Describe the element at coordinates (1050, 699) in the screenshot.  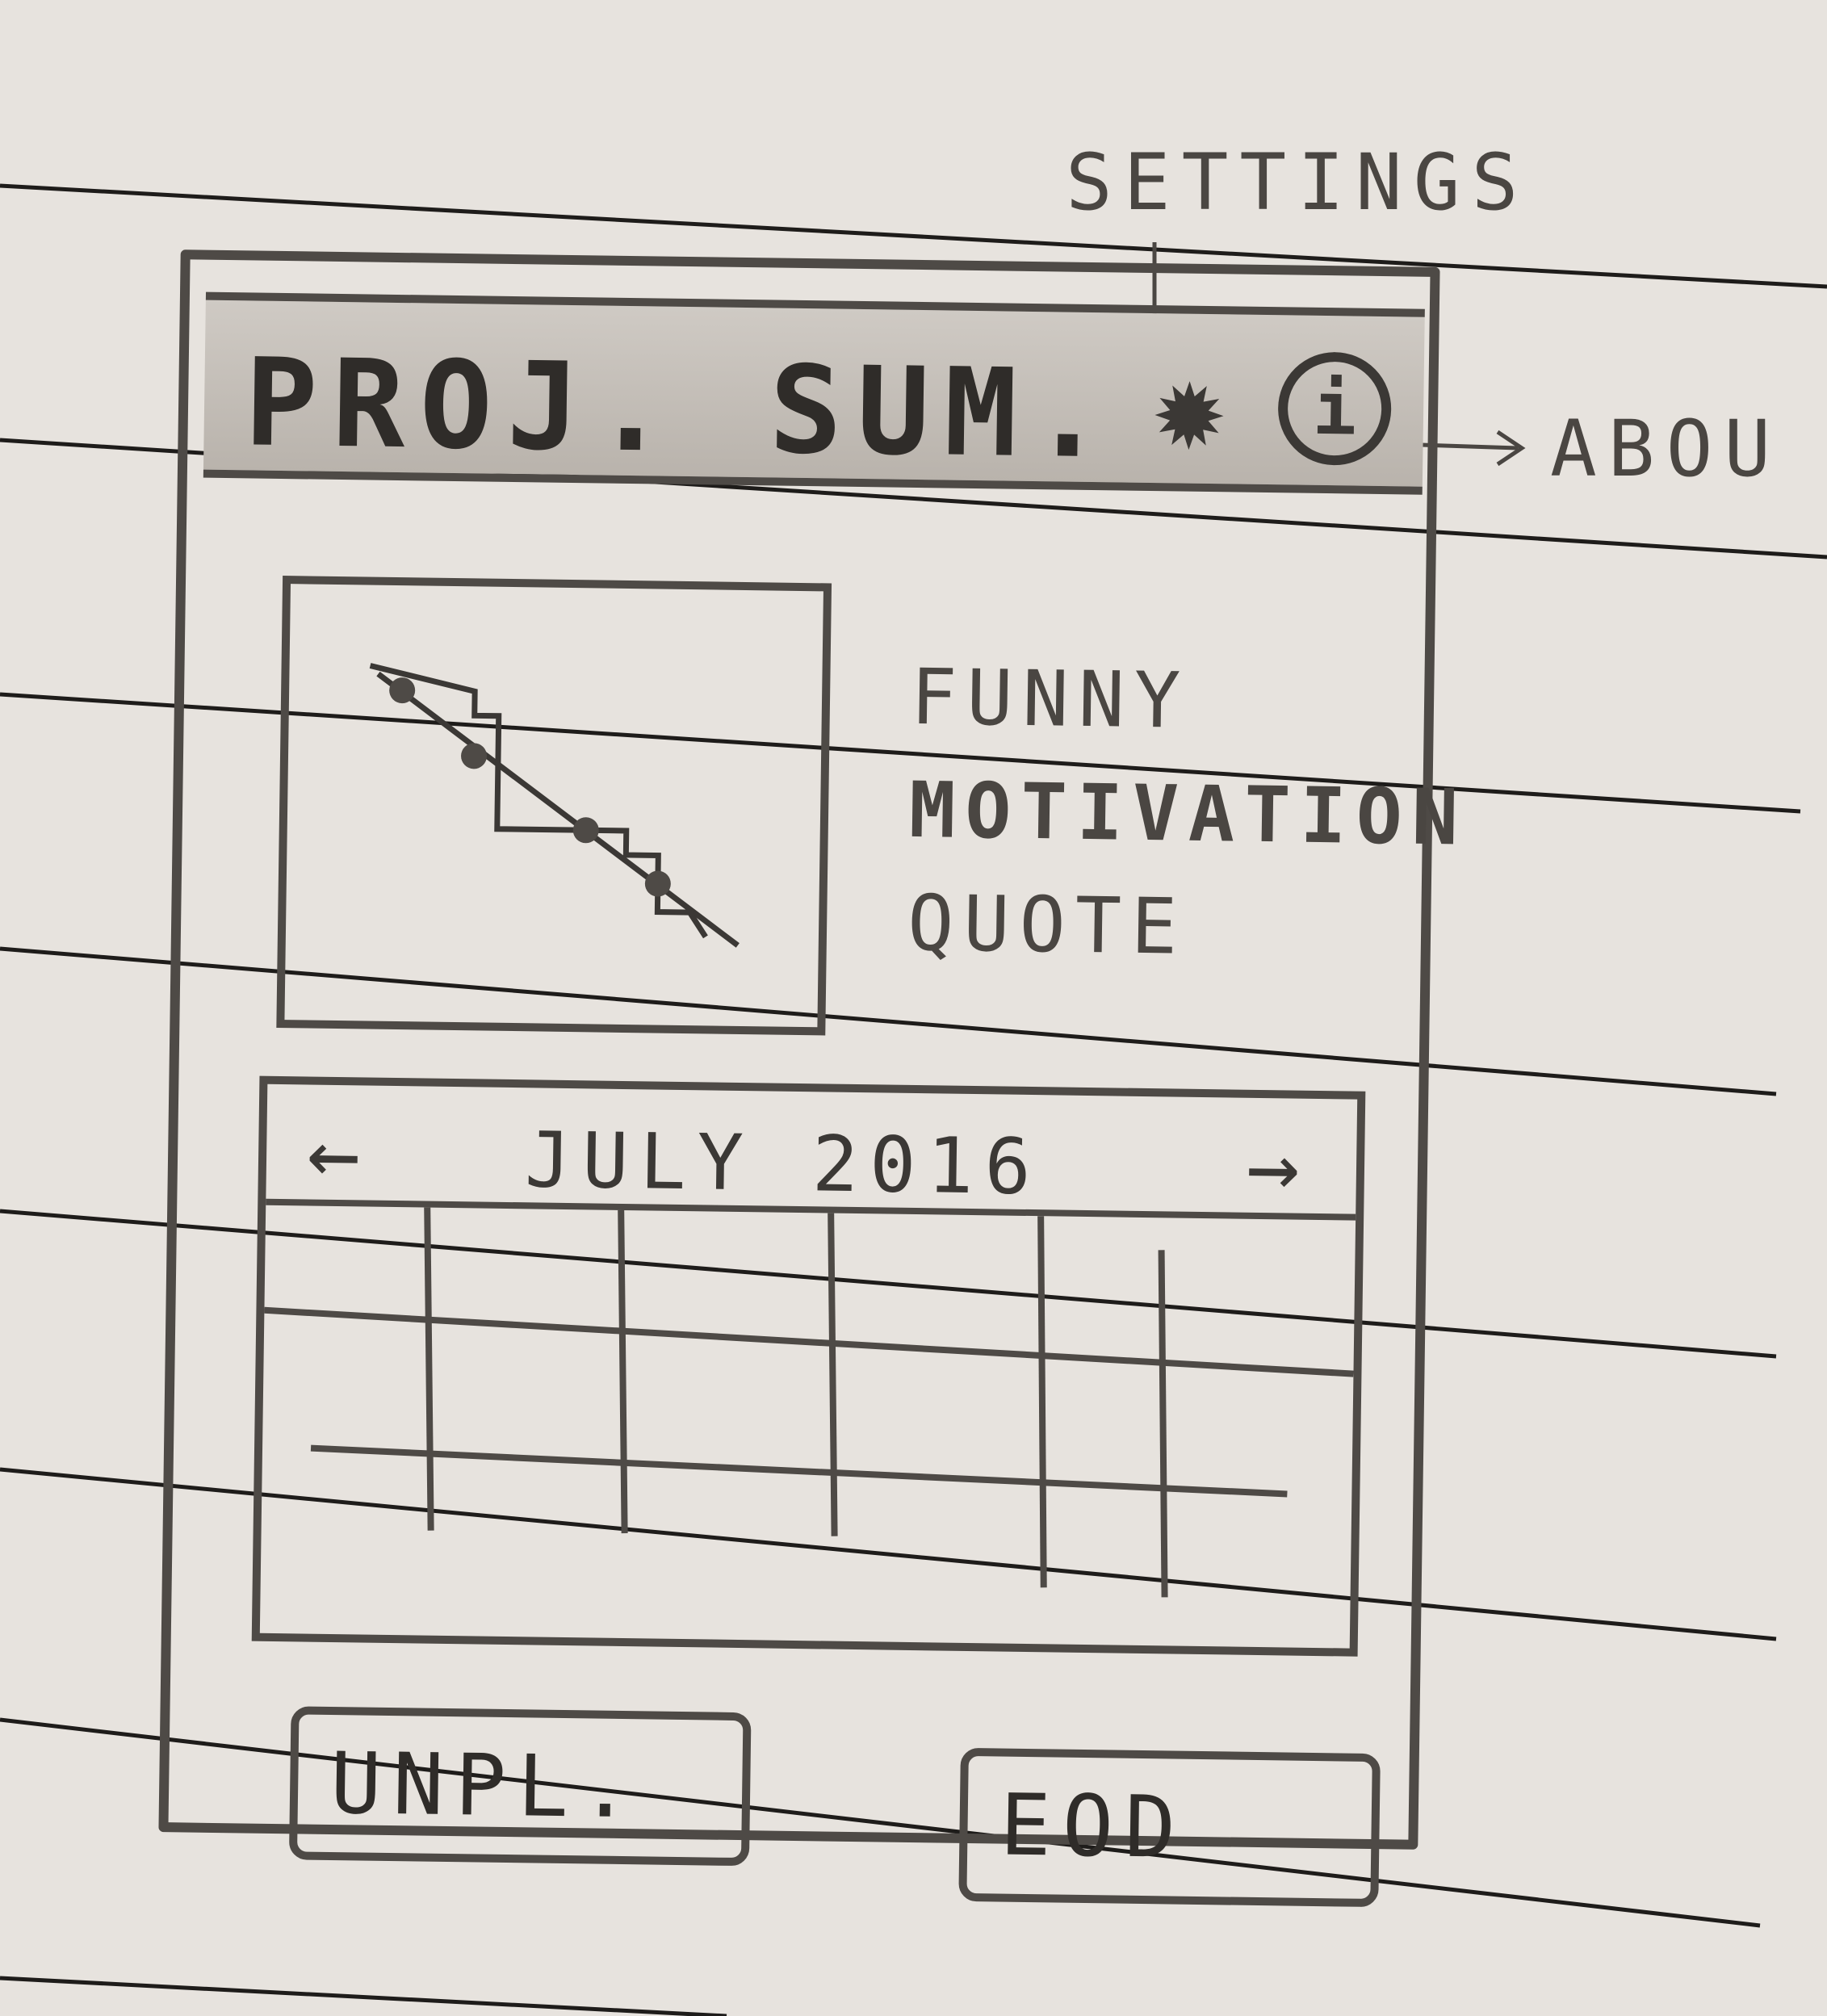
I see `quote-line-1: FUNNY` at that location.